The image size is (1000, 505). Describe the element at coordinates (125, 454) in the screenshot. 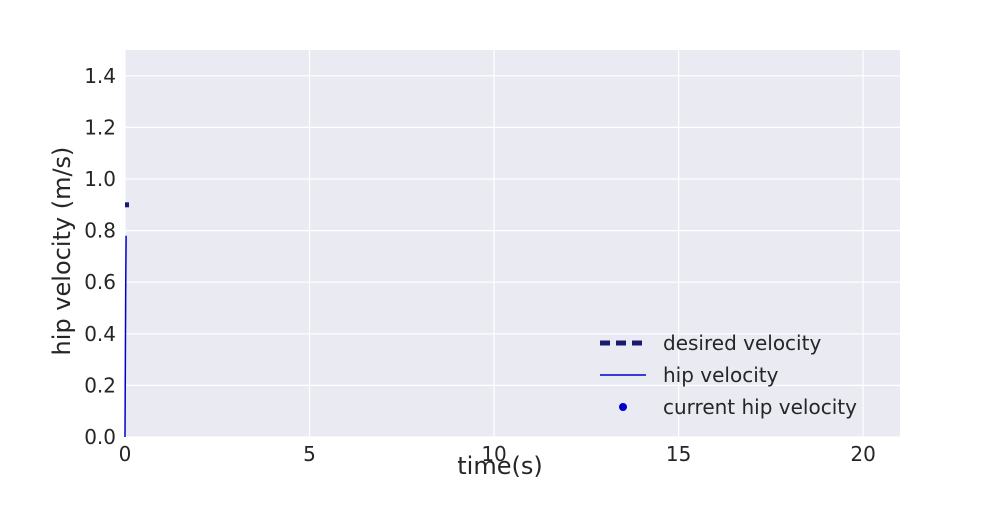

I see `x-tick-label: 0` at that location.